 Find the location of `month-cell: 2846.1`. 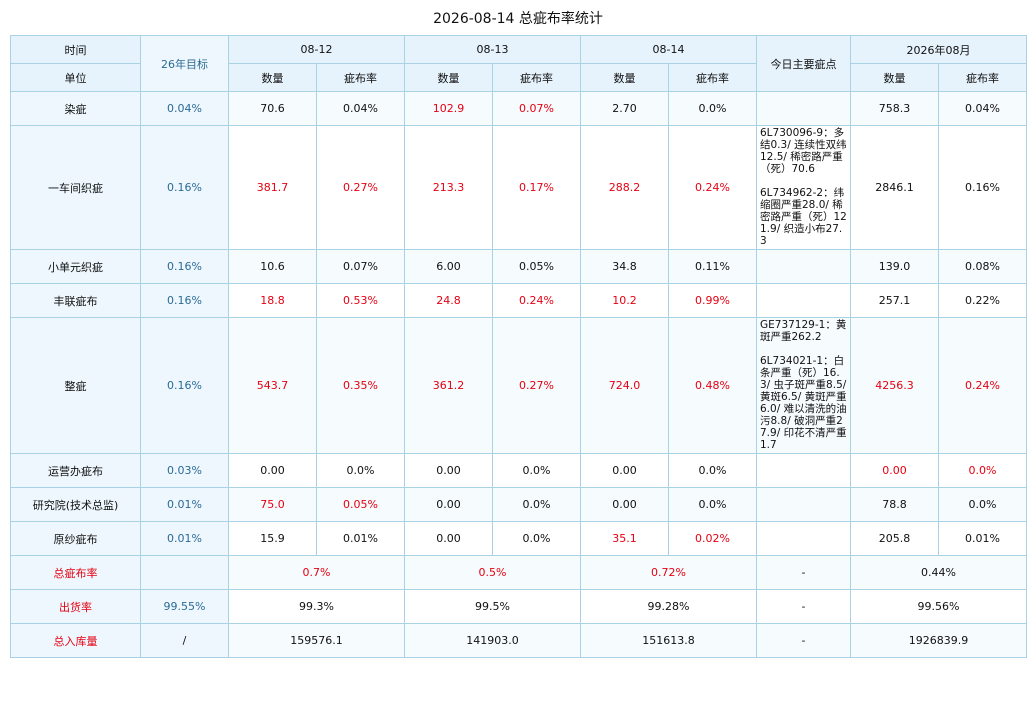

month-cell: 2846.1 is located at coordinates (894, 187).